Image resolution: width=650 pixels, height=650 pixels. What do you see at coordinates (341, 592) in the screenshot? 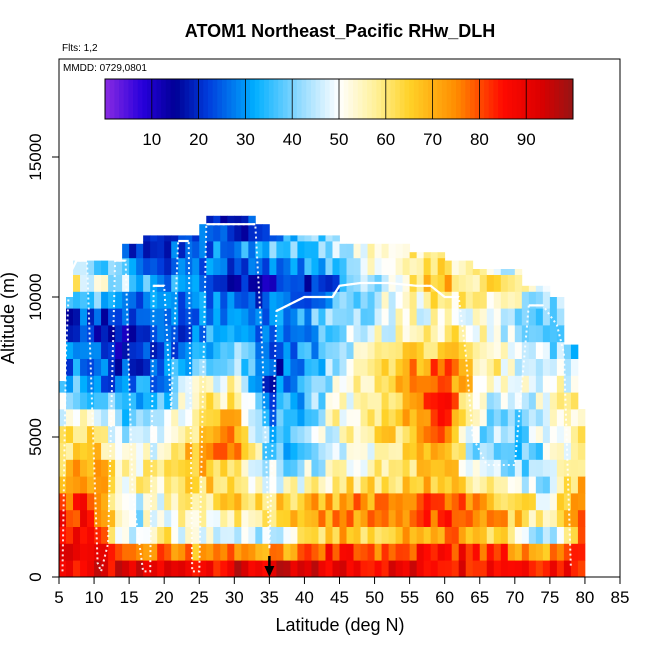
I see `x-axis: 5 10 15 20 25 30 35 40 45 50 55 60 65 70 75 80 85` at bounding box center [341, 592].